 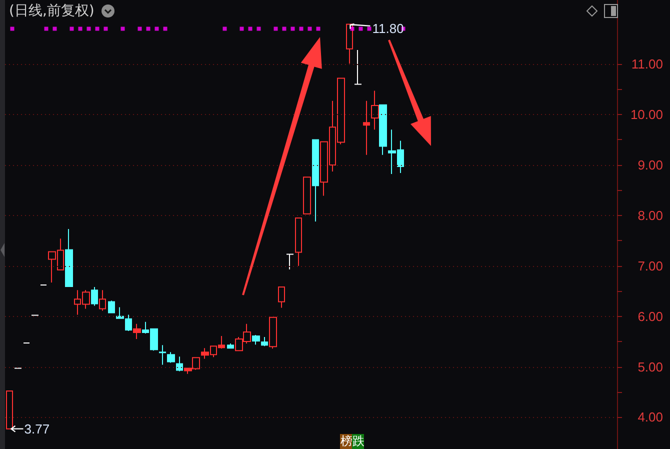 I want to click on chart-title: (日线,前复权), so click(x=51, y=11).